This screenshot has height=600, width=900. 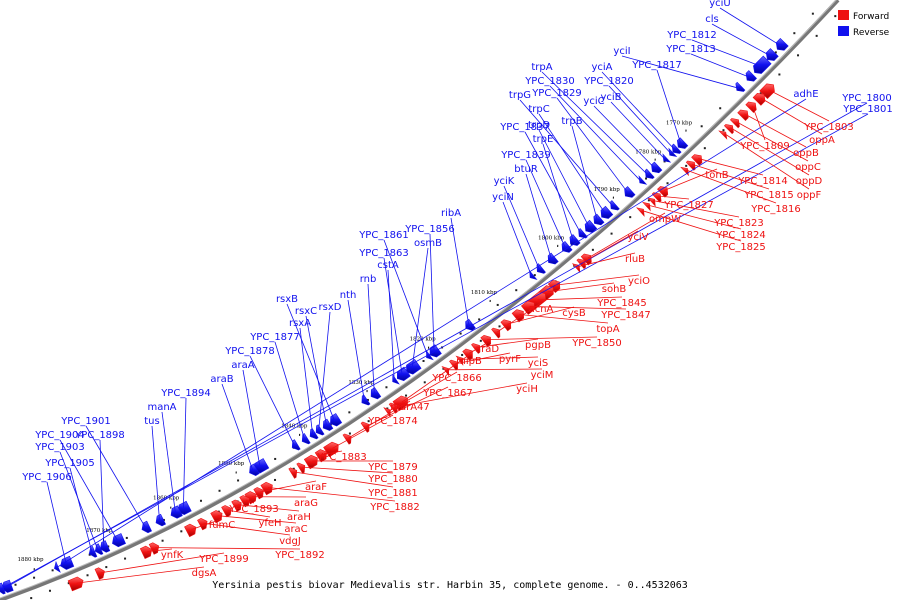 I want to click on gene-label-YPC_1800: YPC_1800, so click(x=866, y=98).